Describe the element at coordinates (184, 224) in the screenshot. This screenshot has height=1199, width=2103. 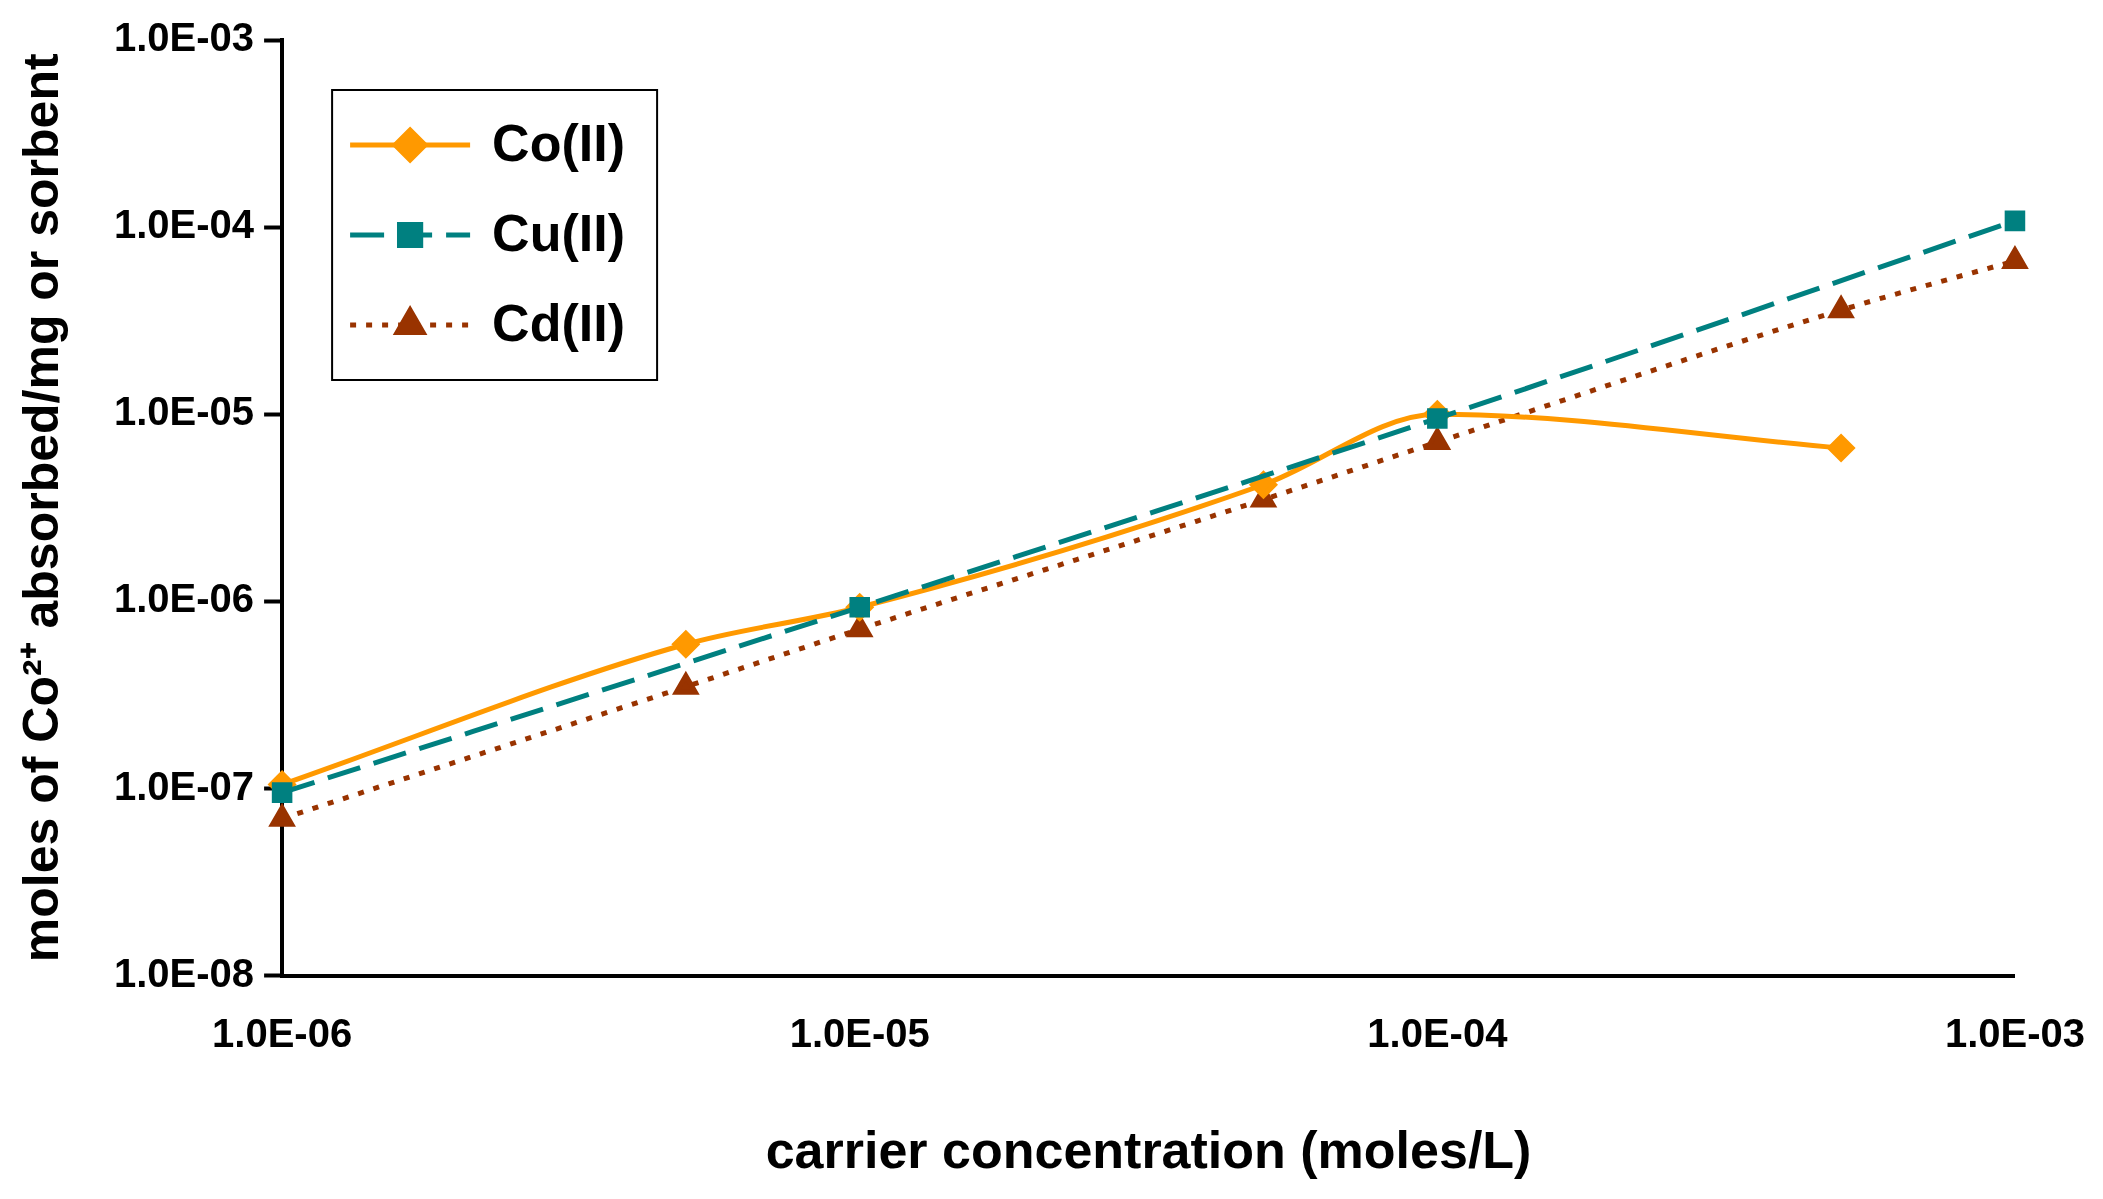
I see `y-tick-label: 1.0E-04` at that location.